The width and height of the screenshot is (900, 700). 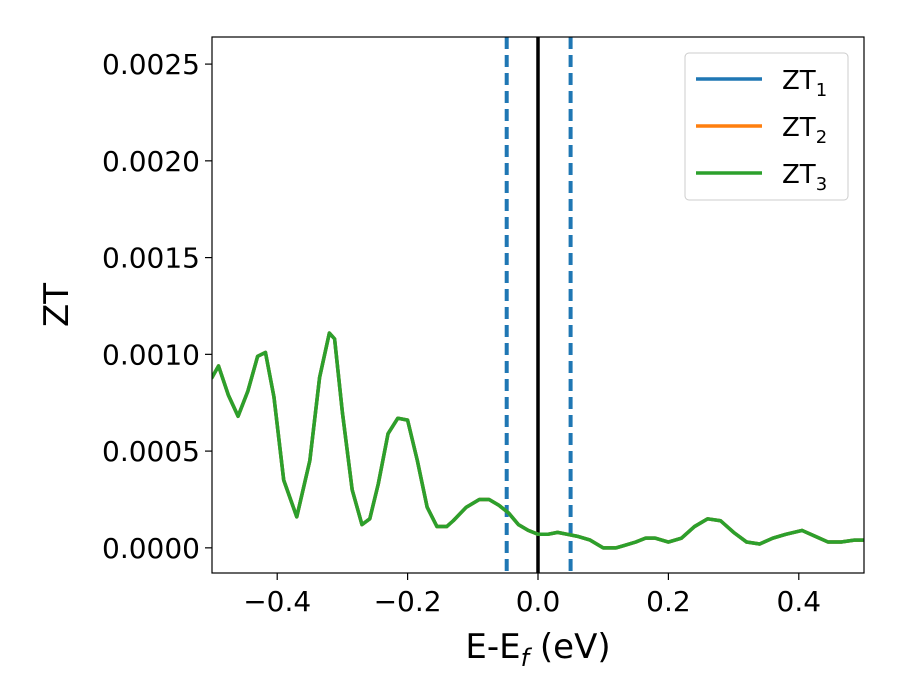 I want to click on y-axis-title: ZT, so click(x=57, y=305).